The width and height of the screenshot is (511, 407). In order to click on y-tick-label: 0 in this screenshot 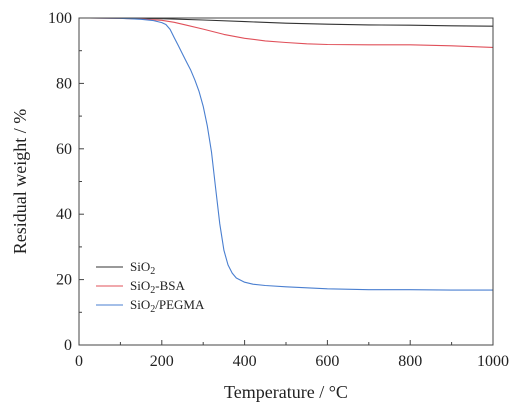, I will do `click(68, 345)`.